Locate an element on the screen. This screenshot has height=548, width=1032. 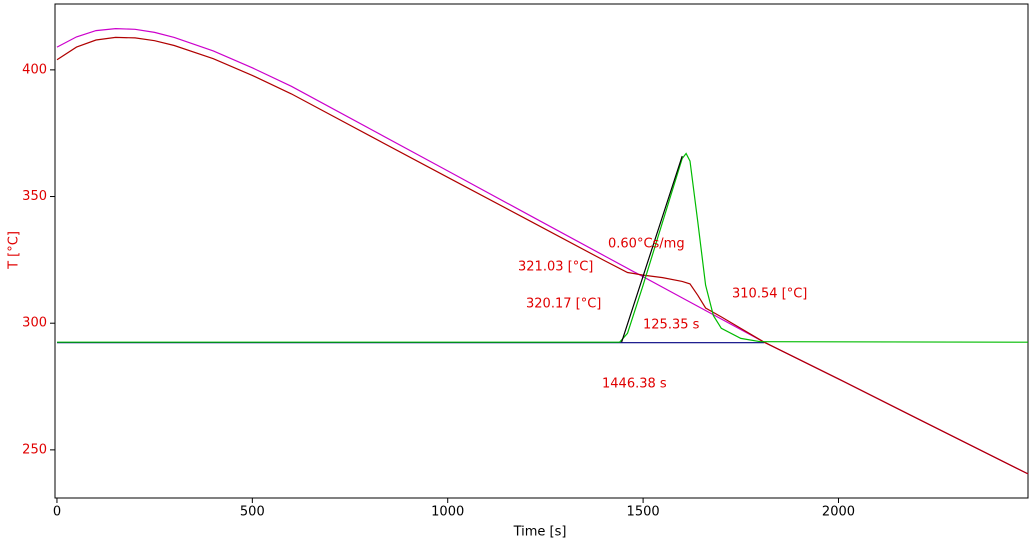
x-tick-label: 1500 is located at coordinates (643, 512).